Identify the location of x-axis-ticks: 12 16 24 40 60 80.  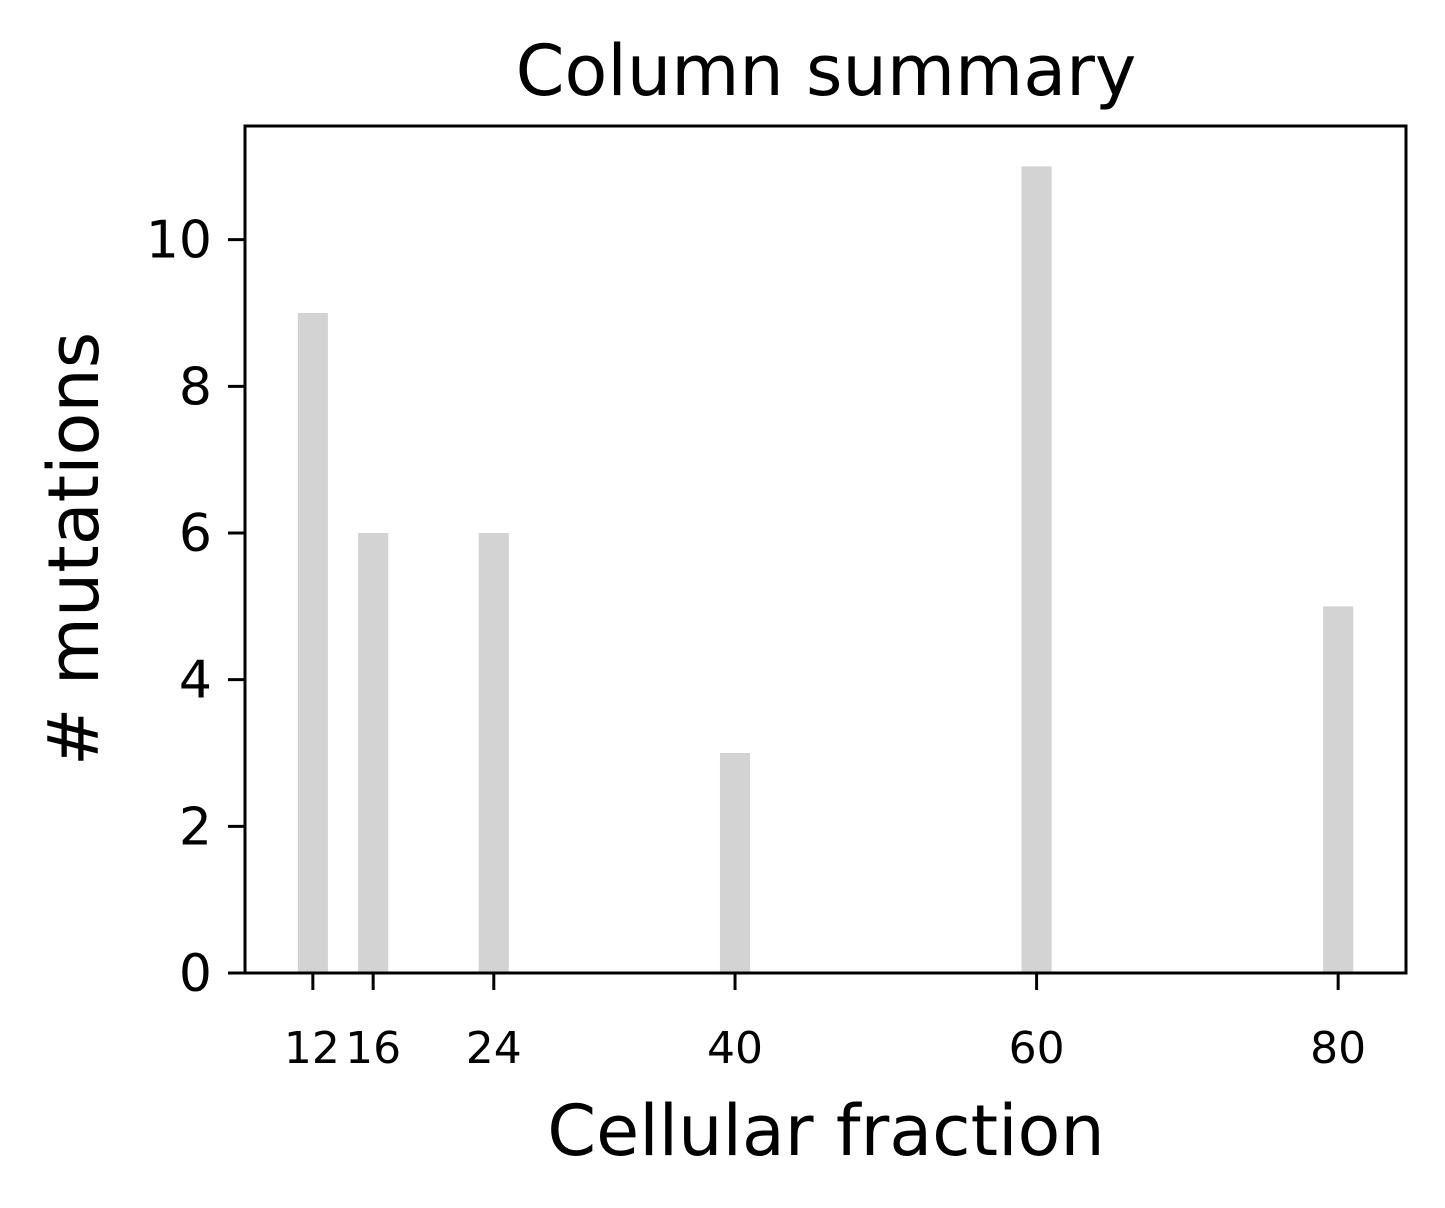
(825, 1023).